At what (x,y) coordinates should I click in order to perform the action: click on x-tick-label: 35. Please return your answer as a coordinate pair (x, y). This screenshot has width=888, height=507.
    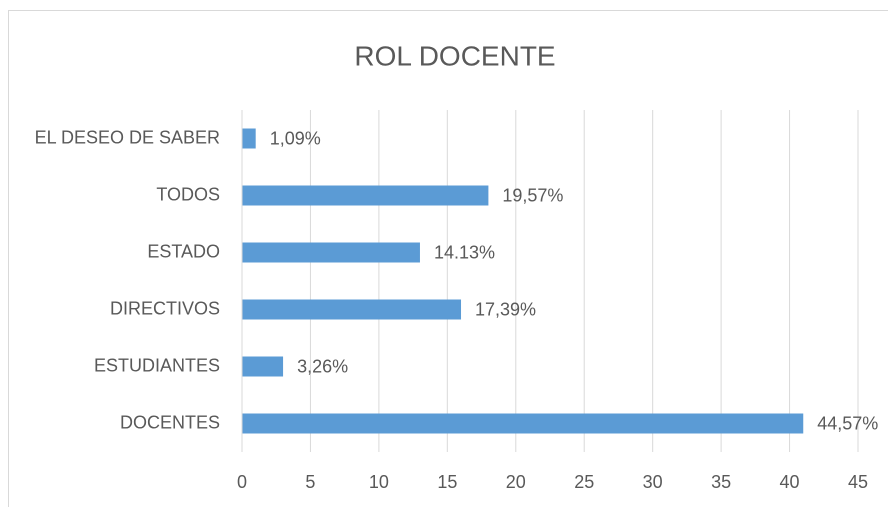
    Looking at the image, I should click on (721, 482).